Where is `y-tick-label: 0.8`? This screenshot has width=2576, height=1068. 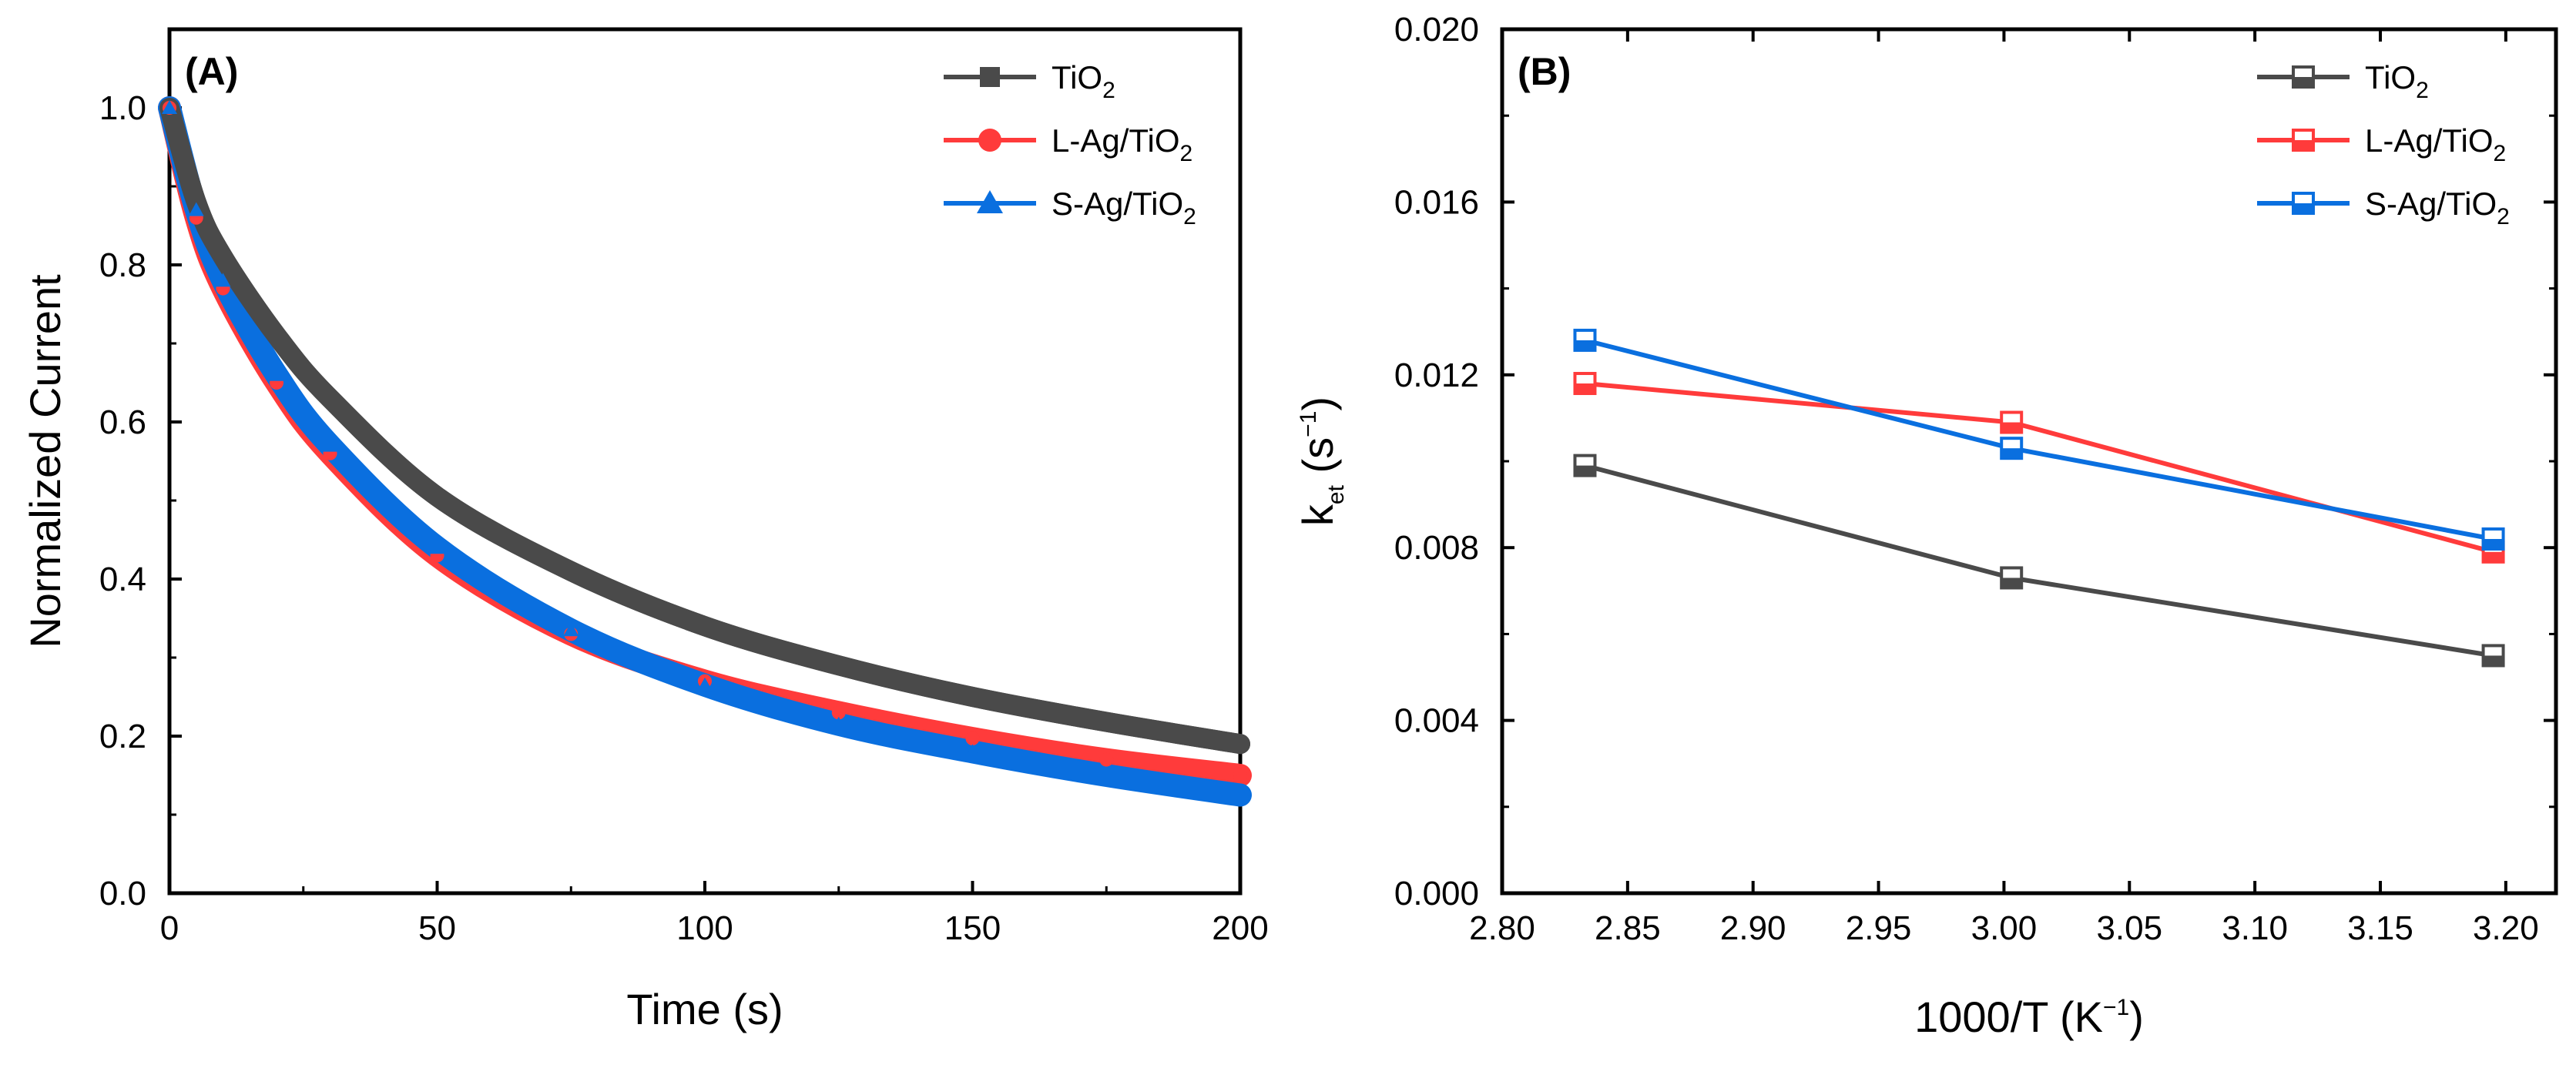
y-tick-label: 0.8 is located at coordinates (122, 265).